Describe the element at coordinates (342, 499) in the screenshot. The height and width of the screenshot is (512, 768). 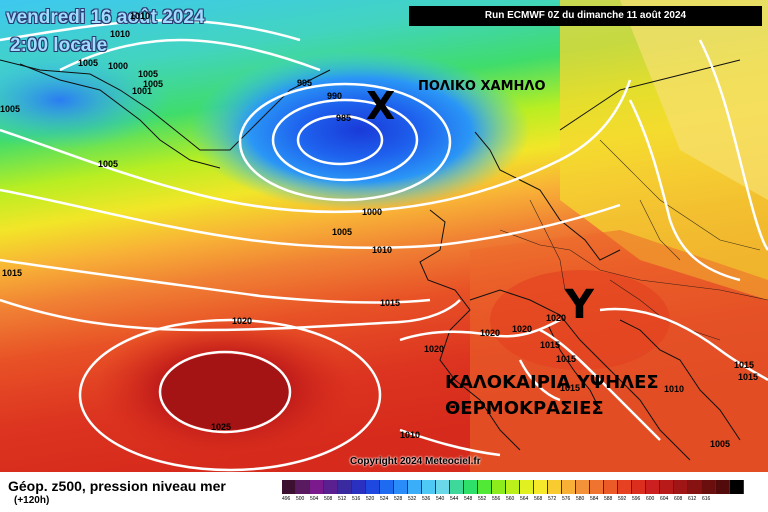
I see `scale-tick: 512` at that location.